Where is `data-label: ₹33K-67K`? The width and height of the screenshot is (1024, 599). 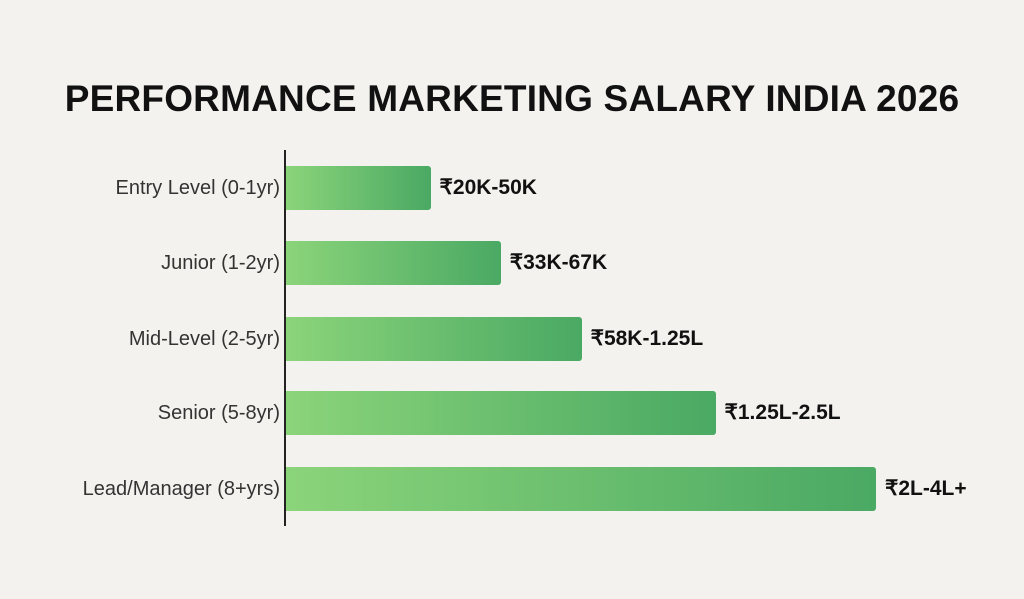 data-label: ₹33K-67K is located at coordinates (558, 262).